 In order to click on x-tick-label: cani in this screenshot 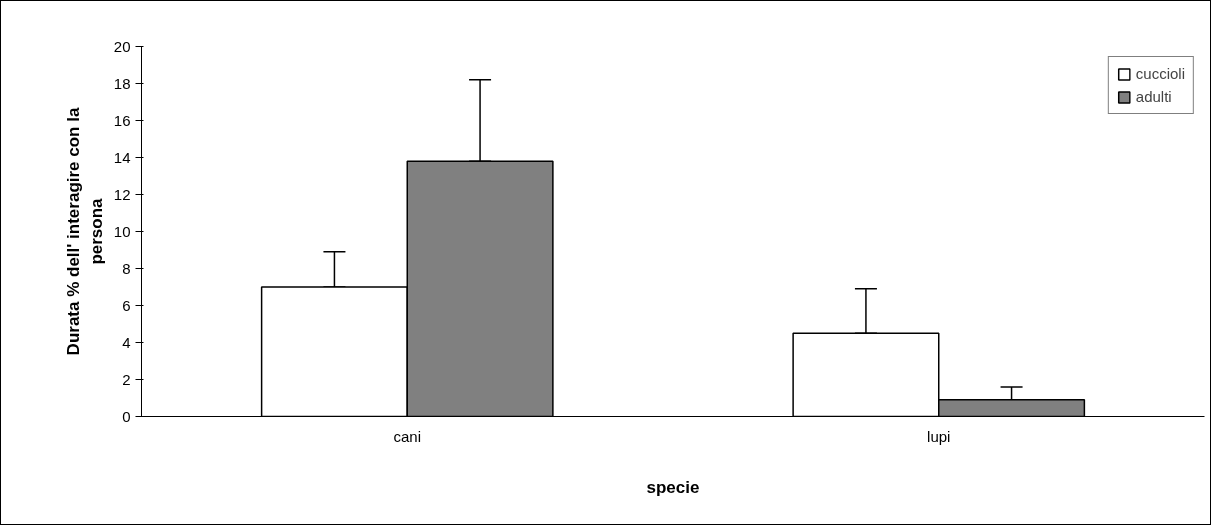, I will do `click(407, 436)`.